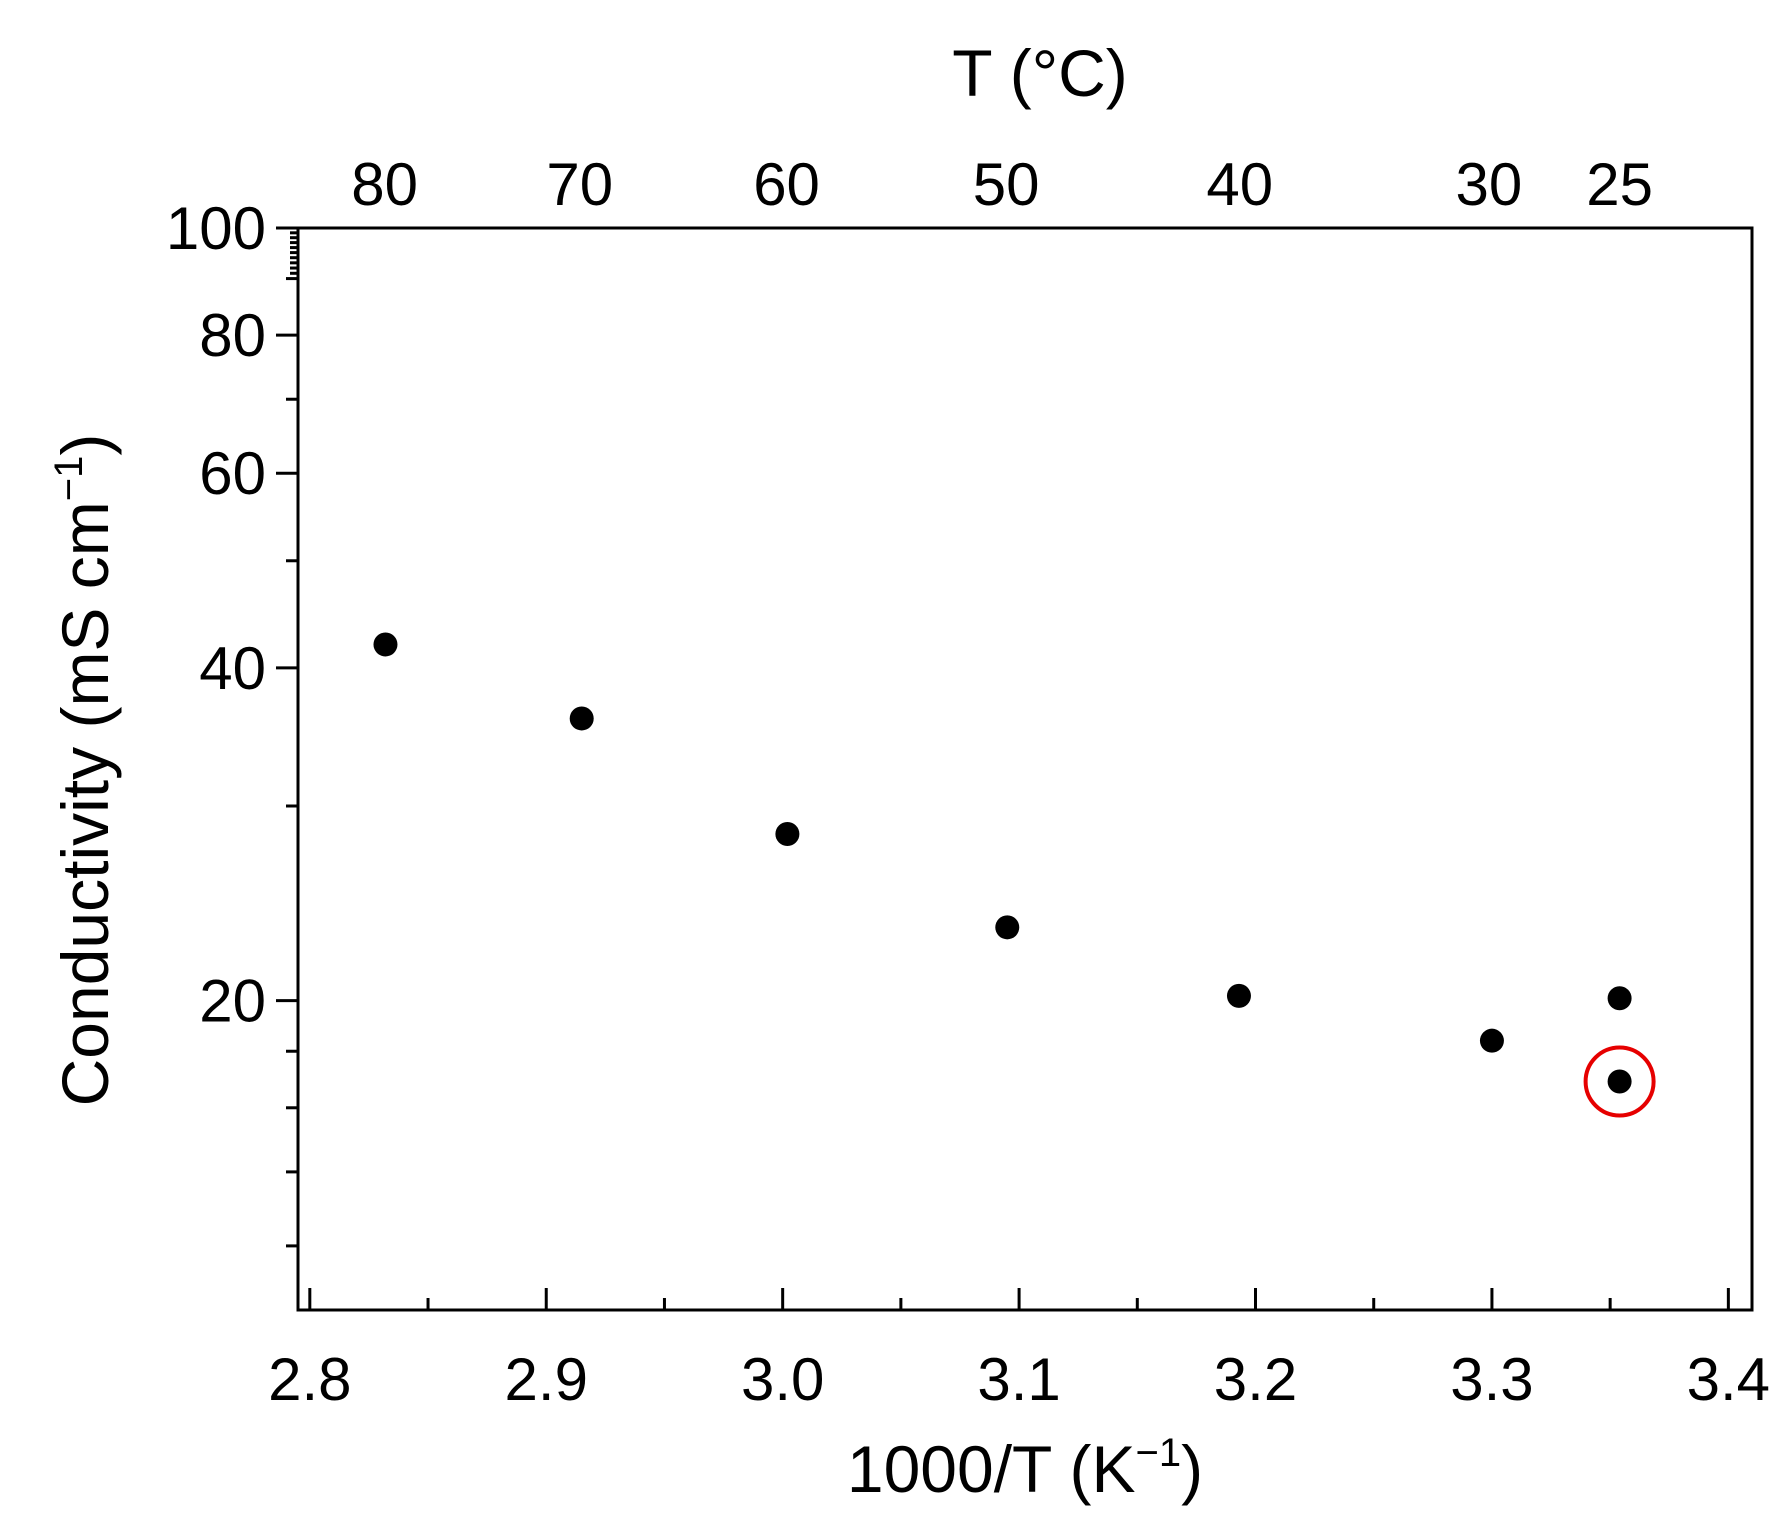 The width and height of the screenshot is (1790, 1522). What do you see at coordinates (1488, 184) in the screenshot?
I see `top-tick-label: 30` at bounding box center [1488, 184].